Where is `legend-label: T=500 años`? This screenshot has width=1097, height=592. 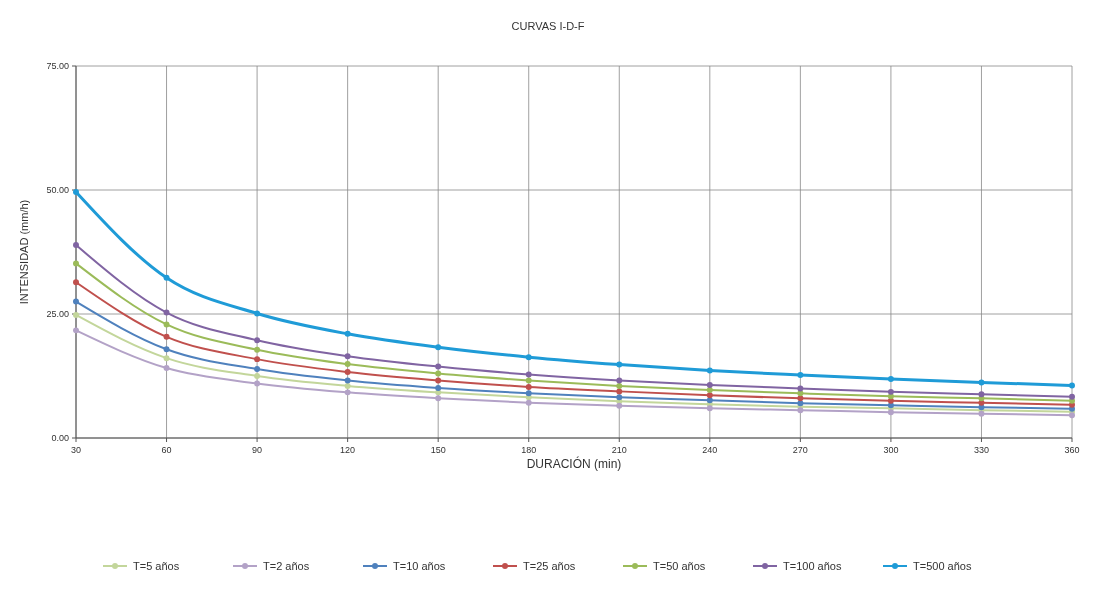 legend-label: T=500 años is located at coordinates (942, 566).